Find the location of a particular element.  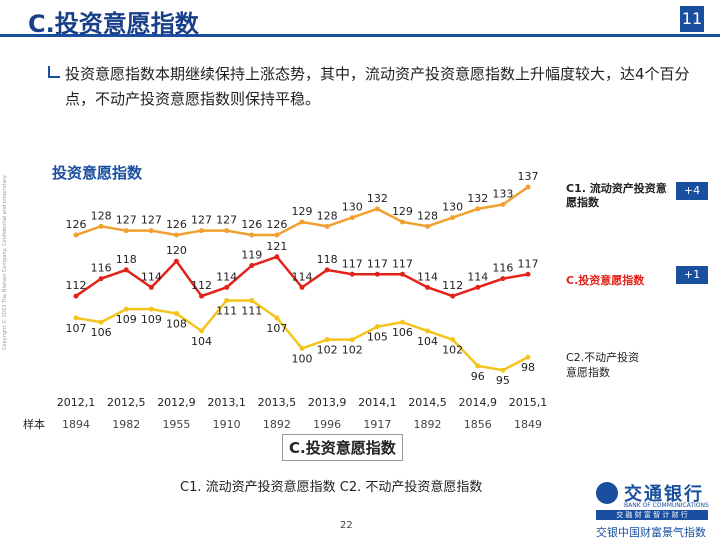

footer-note: C1. 流动资产投资意愿指数 C2. 不动产投资意愿指数 is located at coordinates (331, 487).